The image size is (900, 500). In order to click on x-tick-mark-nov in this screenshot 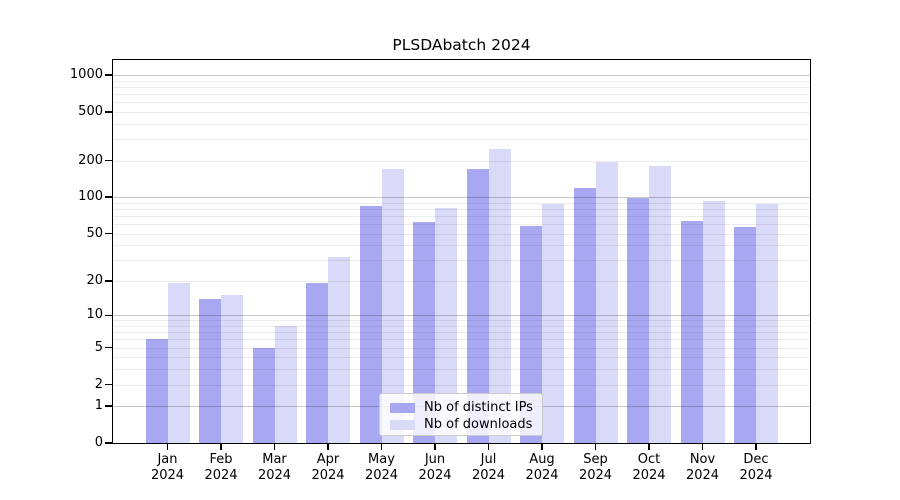, I will do `click(702, 446)`.